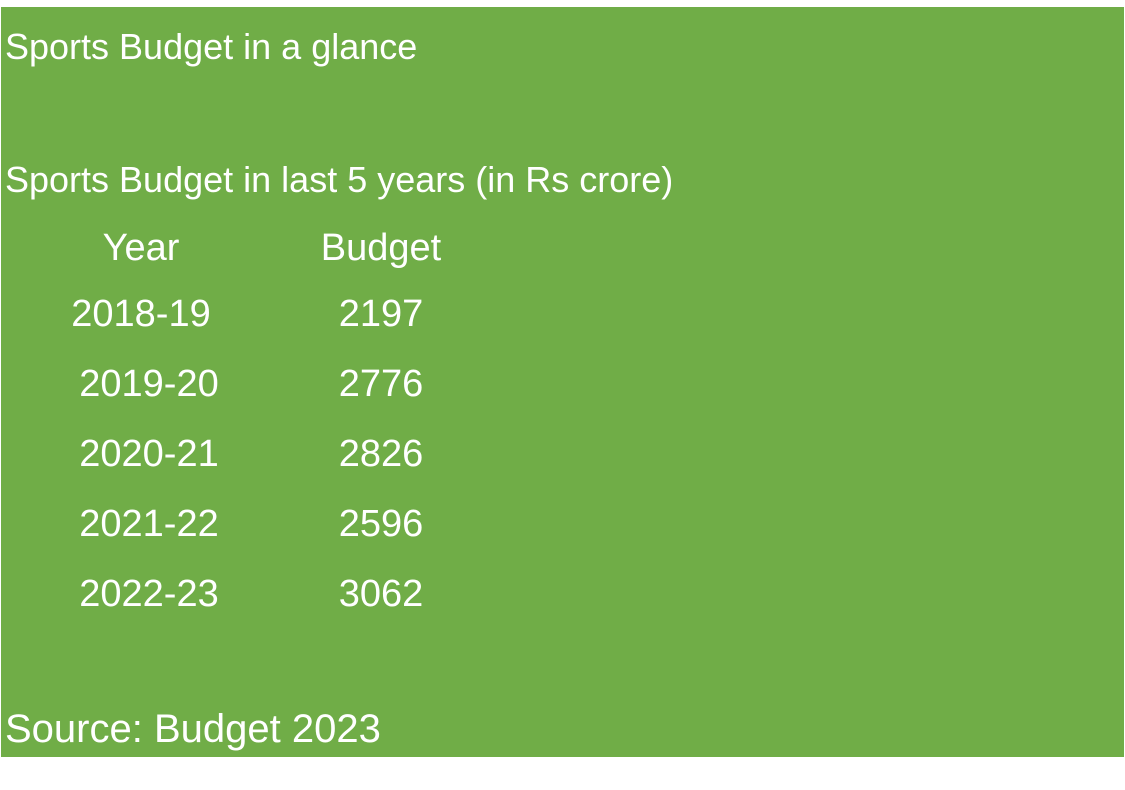  What do you see at coordinates (141, 248) in the screenshot?
I see `header-year: Year` at bounding box center [141, 248].